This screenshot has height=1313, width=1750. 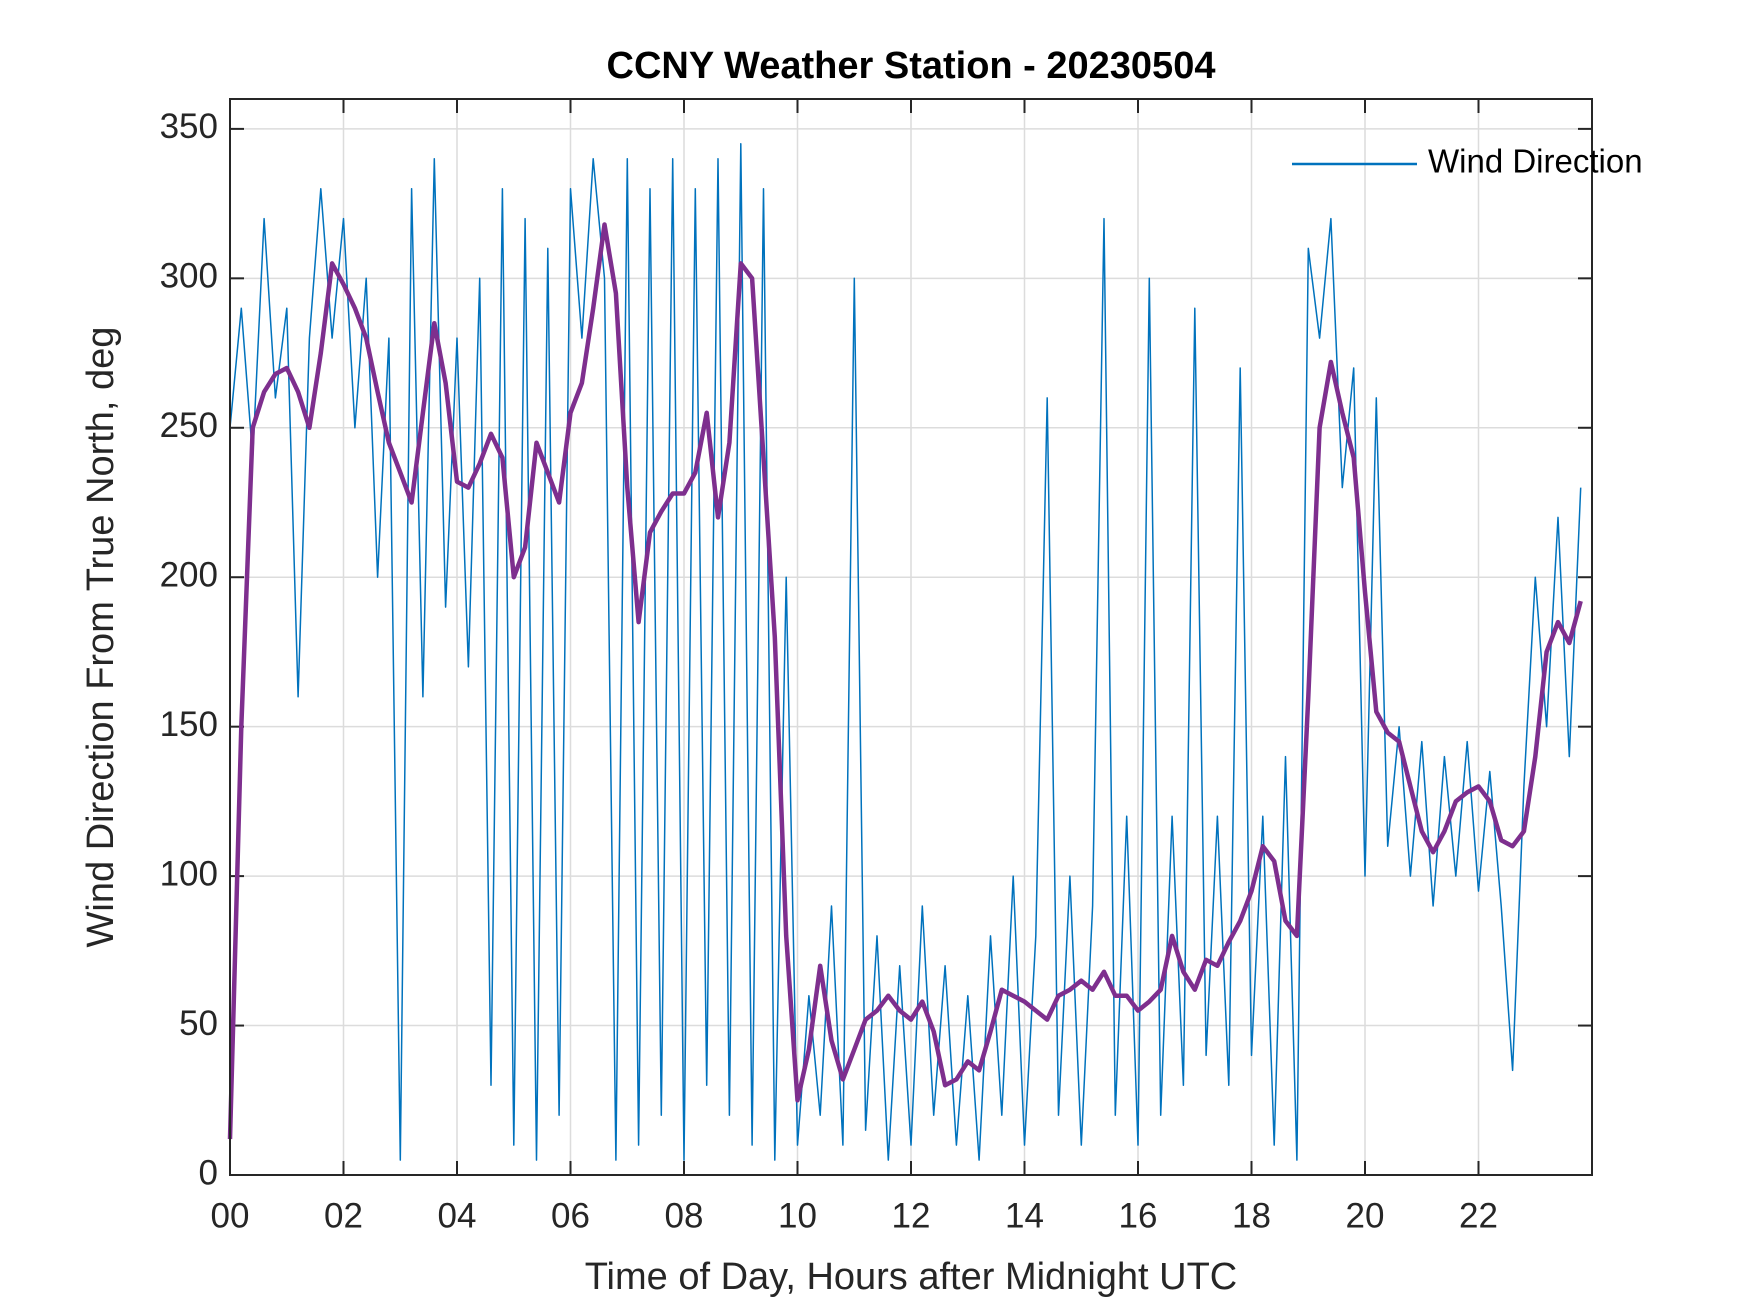 I want to click on x-tick-label: 02, so click(x=343, y=1215).